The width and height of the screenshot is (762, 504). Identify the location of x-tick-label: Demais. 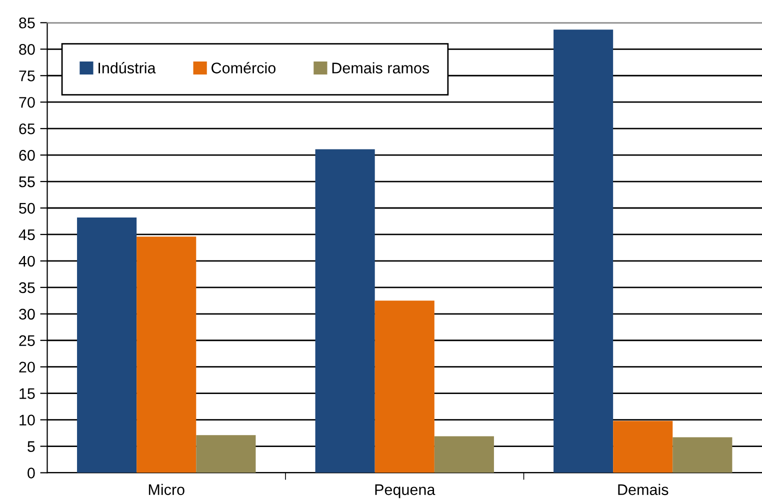
(643, 490).